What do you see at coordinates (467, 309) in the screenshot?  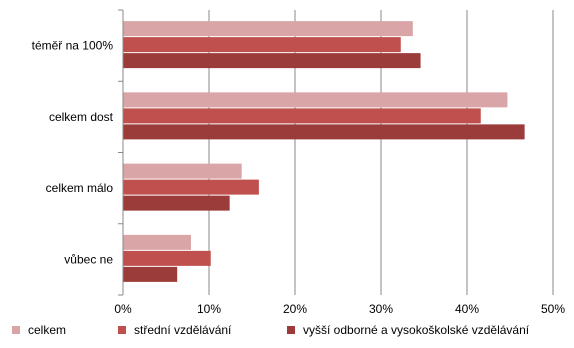 I see `x-tick-label-4: 40%` at bounding box center [467, 309].